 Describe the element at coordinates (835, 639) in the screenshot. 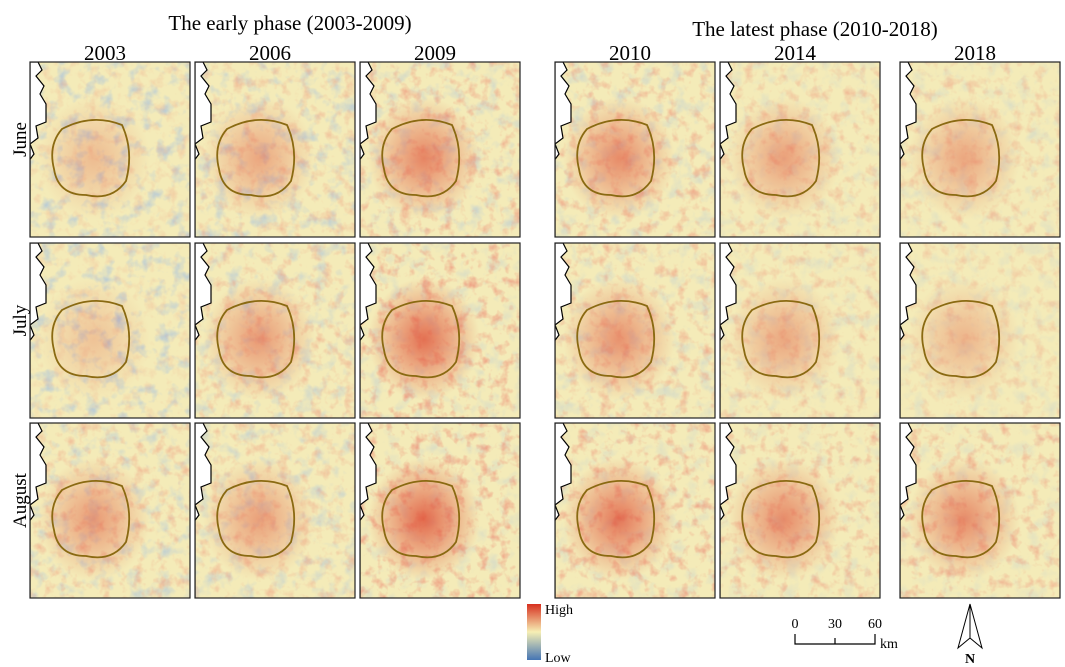

I see `scale-bar` at that location.